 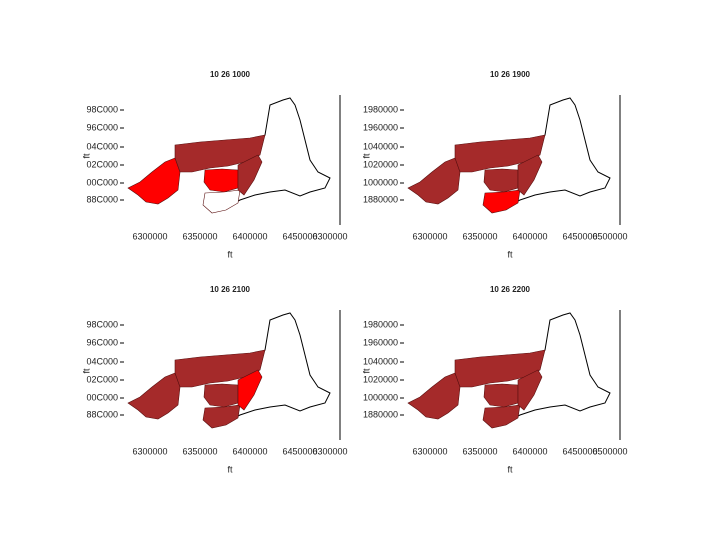 What do you see at coordinates (230, 289) in the screenshot?
I see `panel-title: 10 26 2100` at bounding box center [230, 289].